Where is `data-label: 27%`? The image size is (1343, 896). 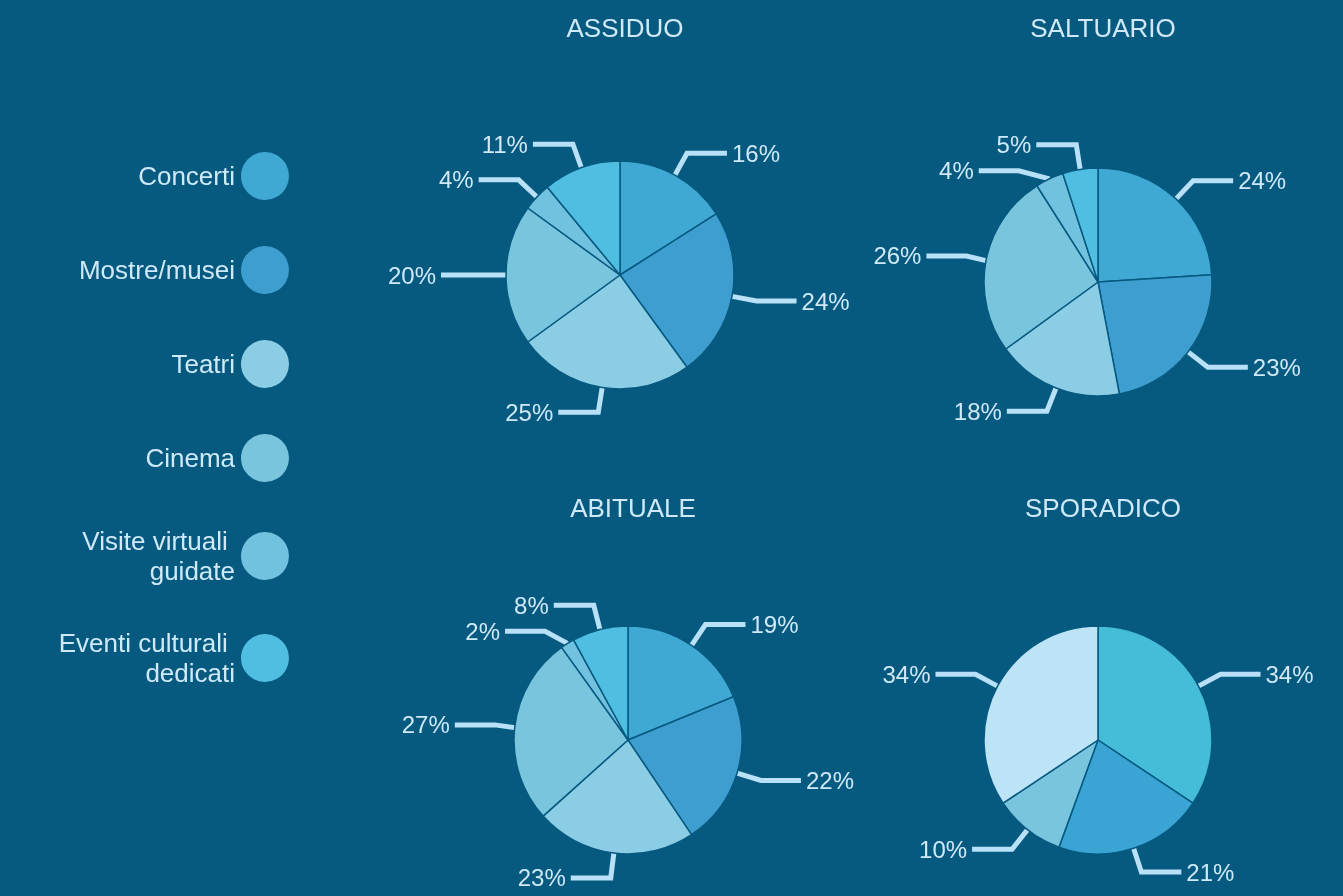 data-label: 27% is located at coordinates (425, 725).